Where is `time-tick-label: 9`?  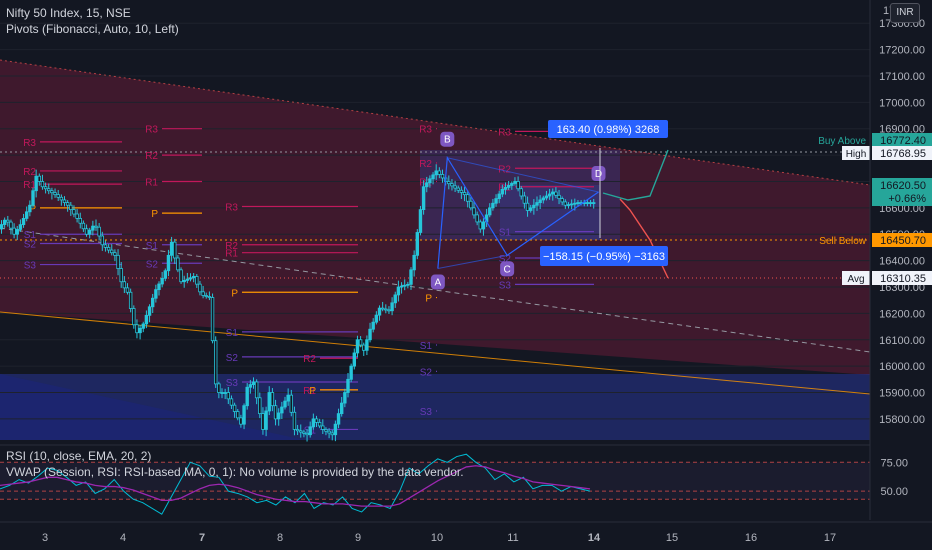
time-tick-label: 9 is located at coordinates (358, 538).